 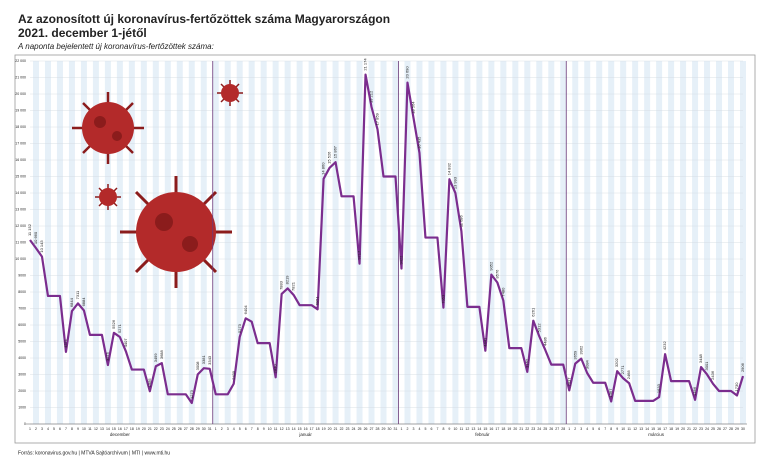 What do you see at coordinates (454, 182) in the screenshot?
I see `data-label: 13 993` at bounding box center [454, 182].